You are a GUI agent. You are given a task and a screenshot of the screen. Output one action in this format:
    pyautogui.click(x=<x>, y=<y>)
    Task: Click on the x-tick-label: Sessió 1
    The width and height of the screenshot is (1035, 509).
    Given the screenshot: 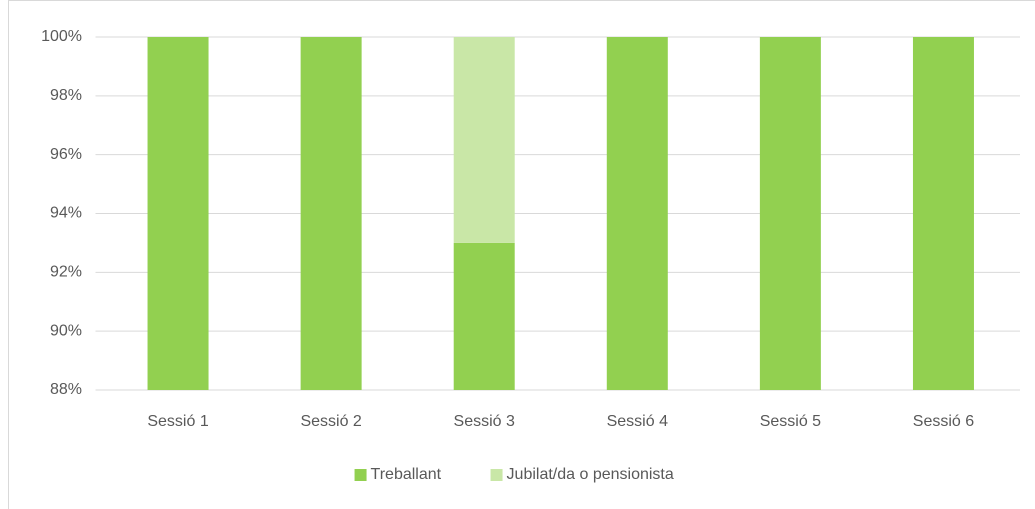 What is the action you would take?
    pyautogui.click(x=177, y=421)
    